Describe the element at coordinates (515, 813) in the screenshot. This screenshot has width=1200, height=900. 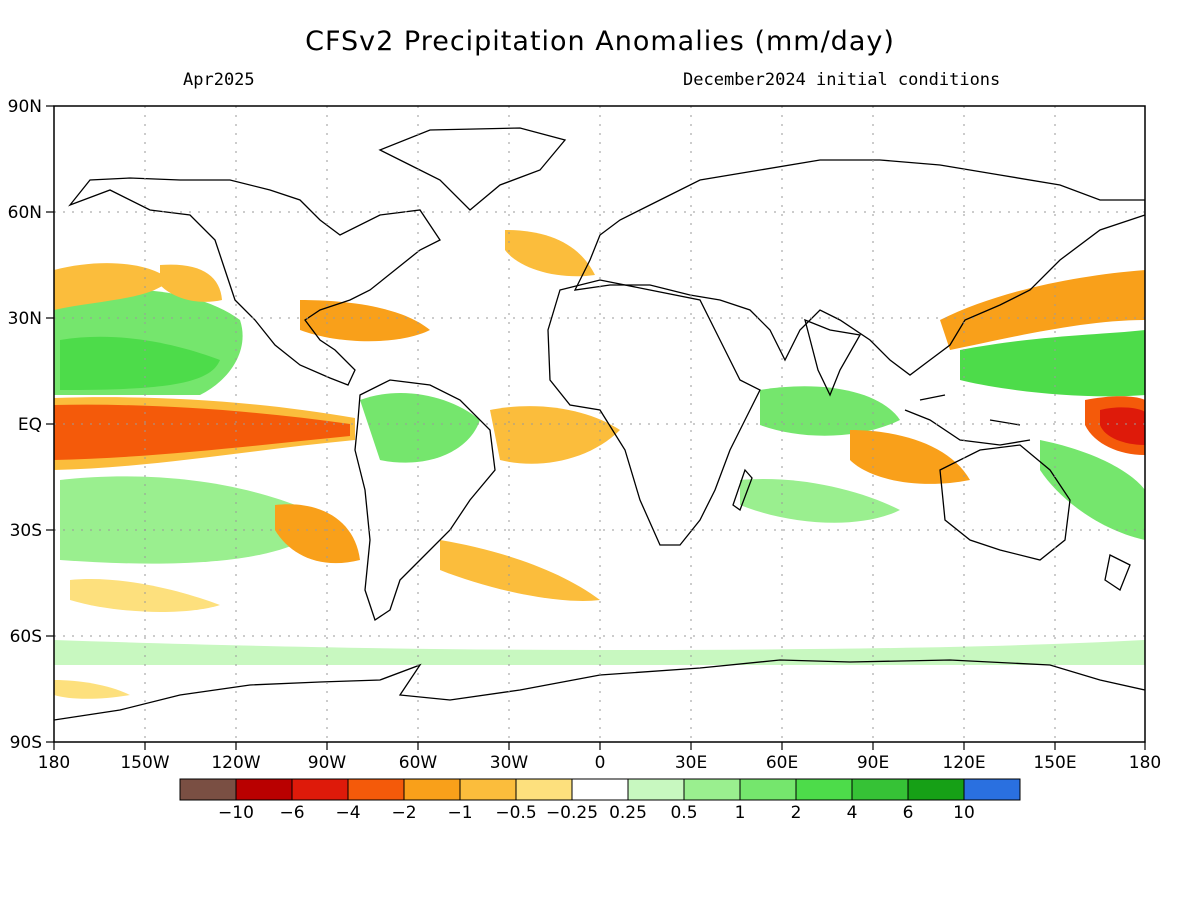
I see `colorbar-label: −0.5` at that location.